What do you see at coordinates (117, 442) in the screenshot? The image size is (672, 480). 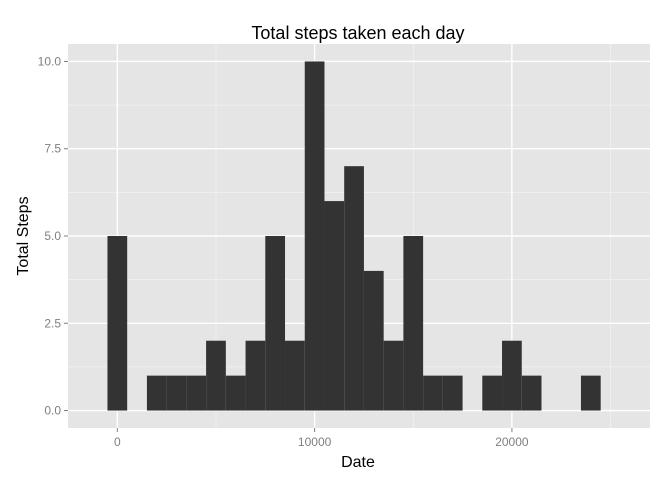 I see `x-tick-label: 0` at bounding box center [117, 442].